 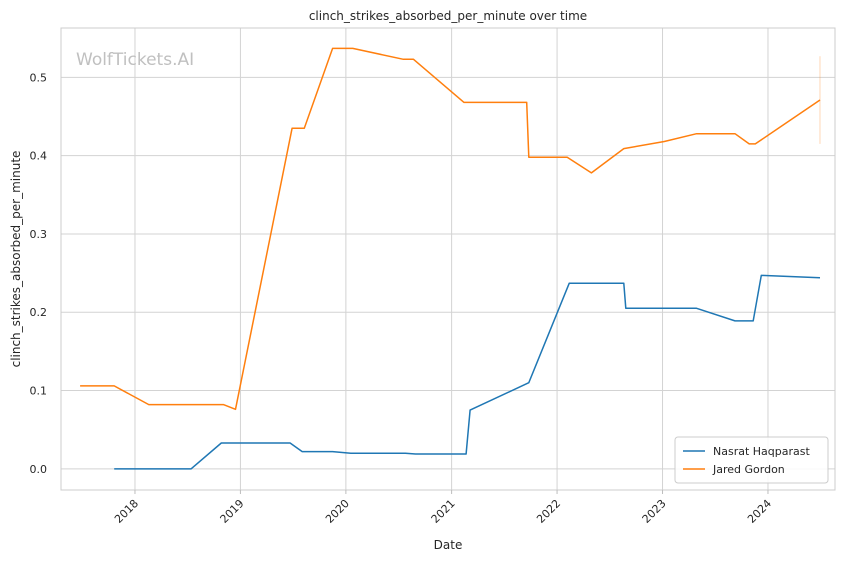 What do you see at coordinates (39, 391) in the screenshot?
I see `y-tick-label: 0.1` at bounding box center [39, 391].